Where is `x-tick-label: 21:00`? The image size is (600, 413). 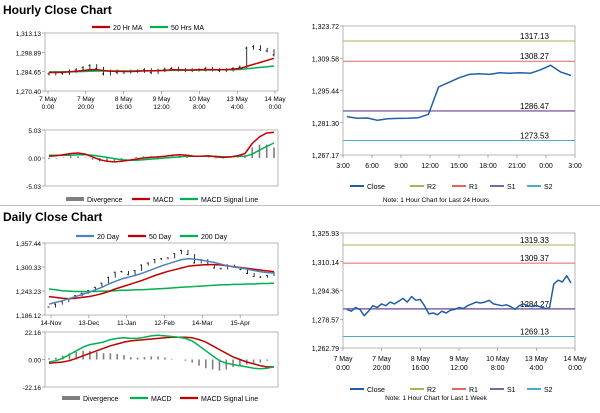 x-tick-label: 21:00 is located at coordinates (517, 166).